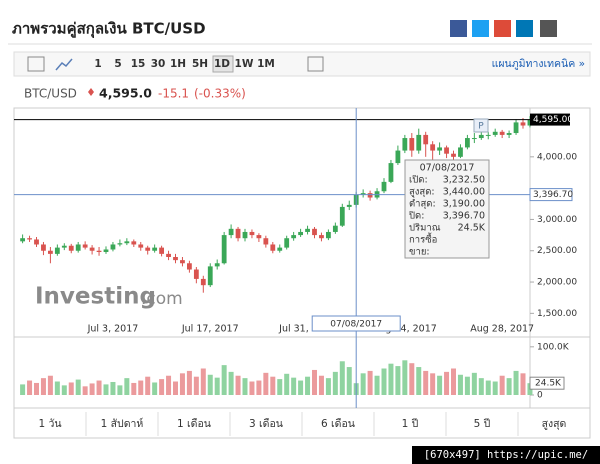  What do you see at coordinates (97, 64) in the screenshot?
I see `interval-button: 1` at bounding box center [97, 64].